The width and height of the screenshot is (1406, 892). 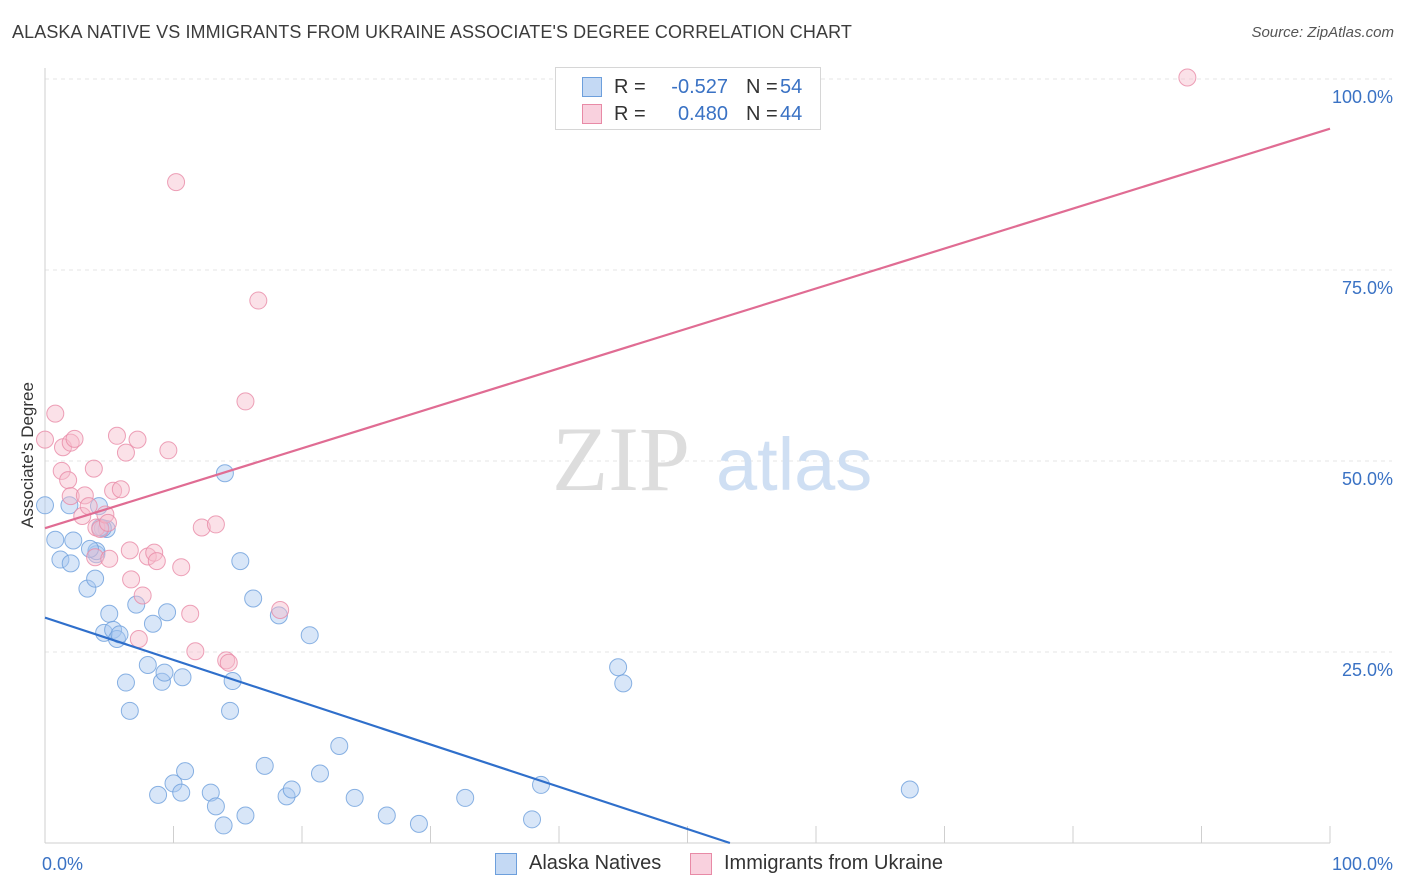 What do you see at coordinates (1367, 288) in the screenshot?
I see `y-tick-label: 75.0%` at bounding box center [1367, 288].